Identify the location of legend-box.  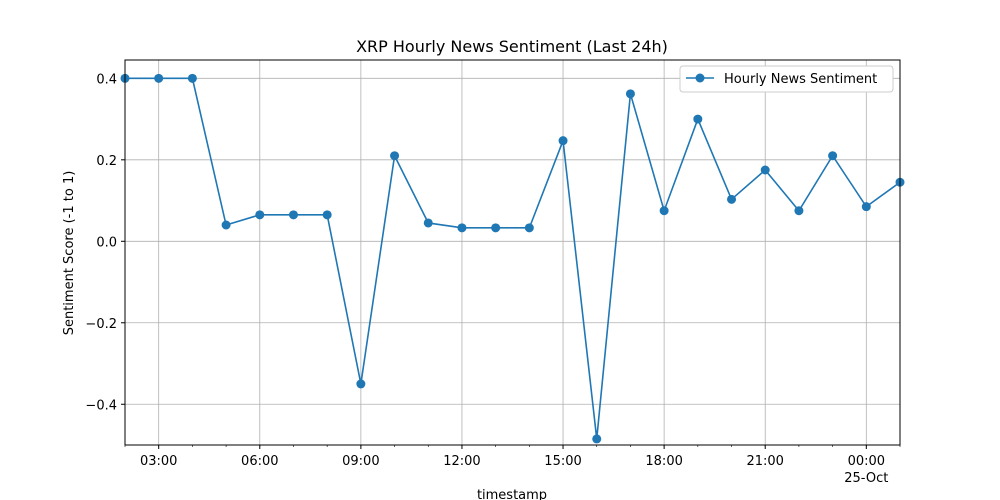
(786, 79).